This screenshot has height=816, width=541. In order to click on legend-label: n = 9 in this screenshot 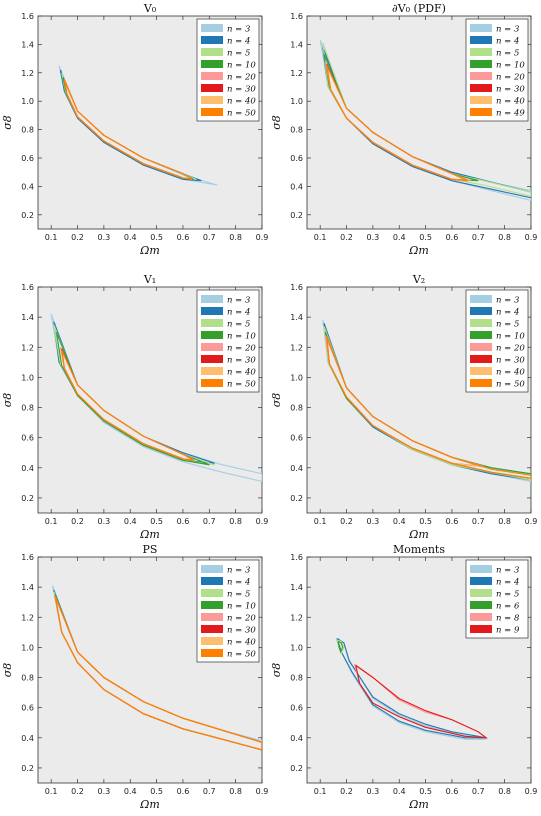, I will do `click(508, 631)`.